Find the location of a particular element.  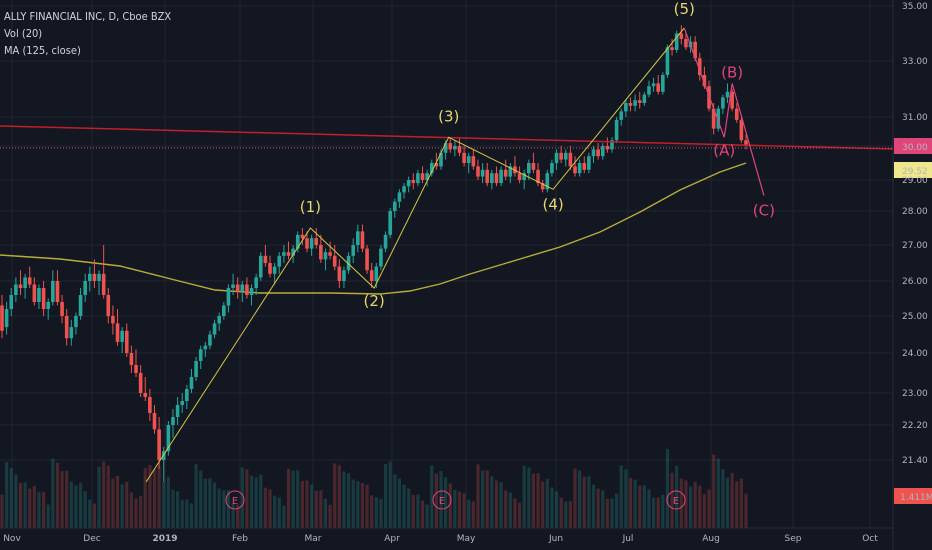

symbol-title: ALLY FINANCIAL INC, D, Cboe BZX is located at coordinates (88, 16).